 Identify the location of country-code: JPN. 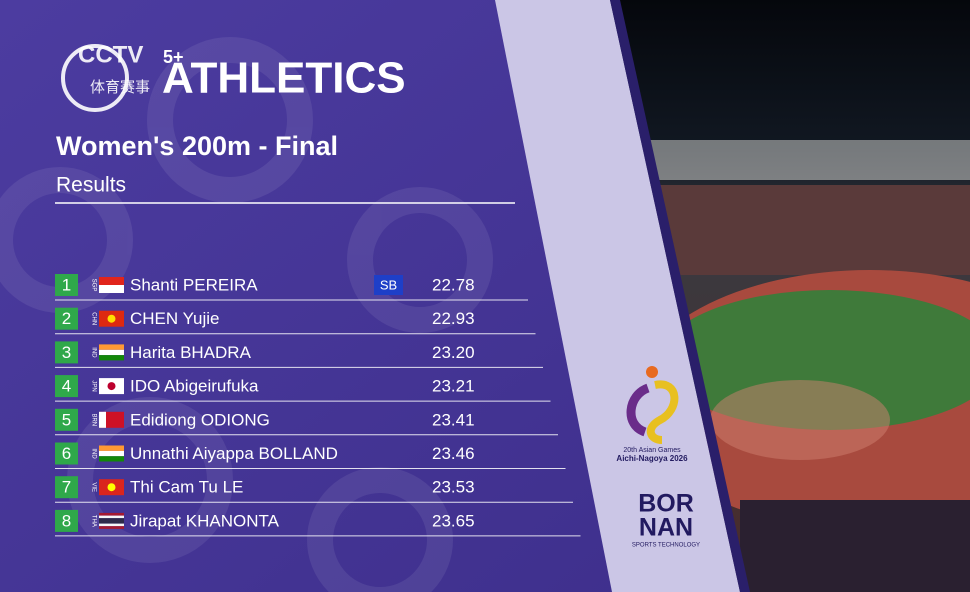
(93, 385).